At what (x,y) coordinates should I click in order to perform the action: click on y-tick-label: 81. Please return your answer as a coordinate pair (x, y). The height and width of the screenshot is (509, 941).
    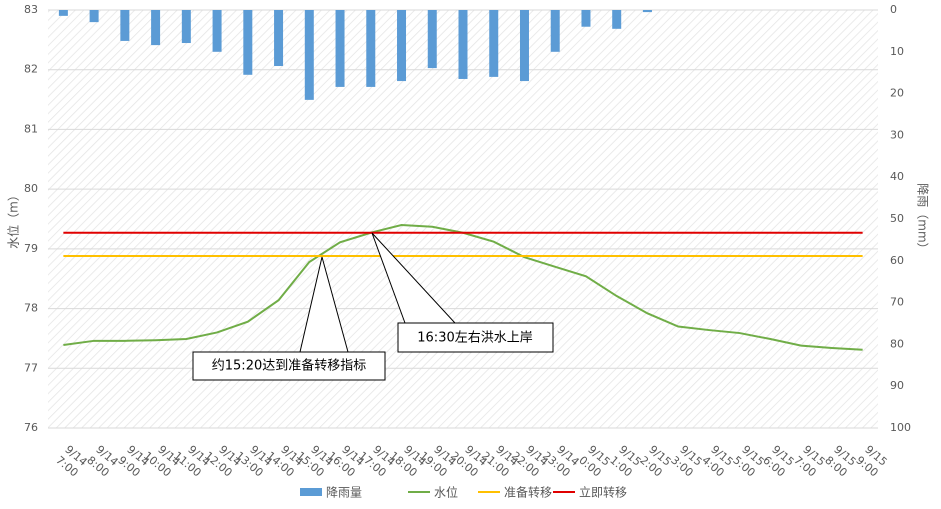
    Looking at the image, I should click on (31, 128).